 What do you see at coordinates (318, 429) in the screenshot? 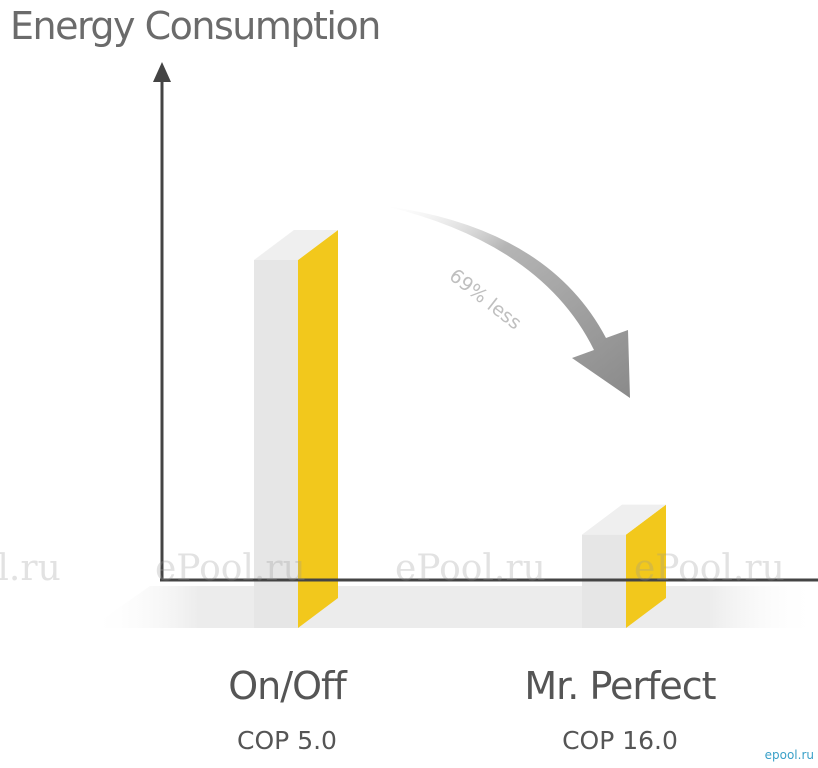
I see `bar-side-on-off` at bounding box center [318, 429].